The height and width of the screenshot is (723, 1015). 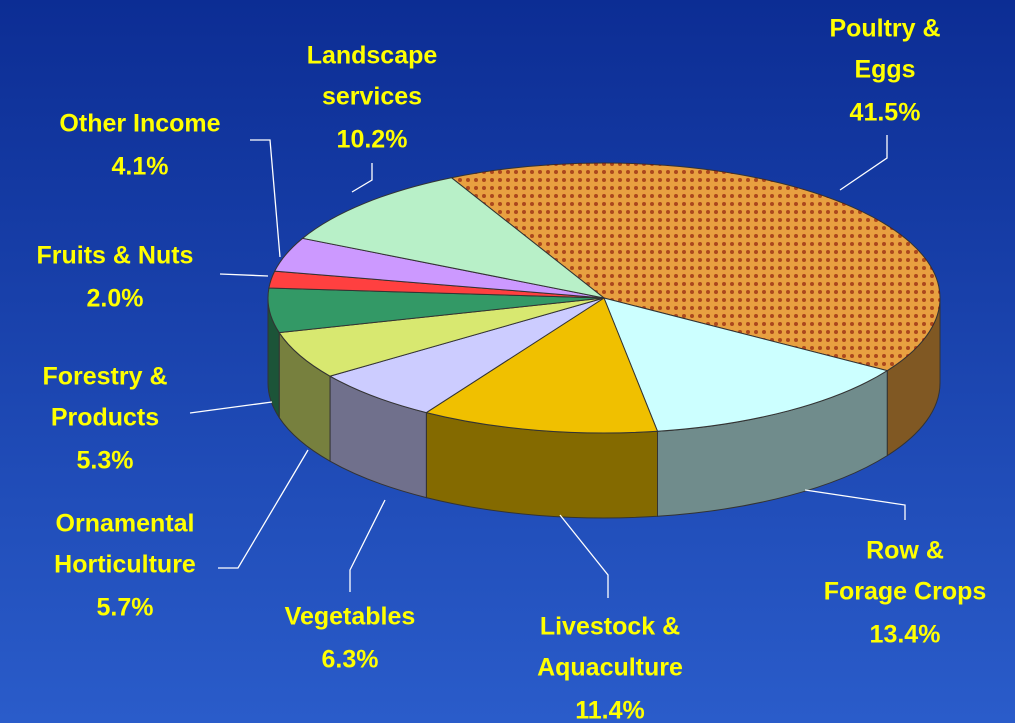 I want to click on value-label: 5.7%, so click(x=125, y=608).